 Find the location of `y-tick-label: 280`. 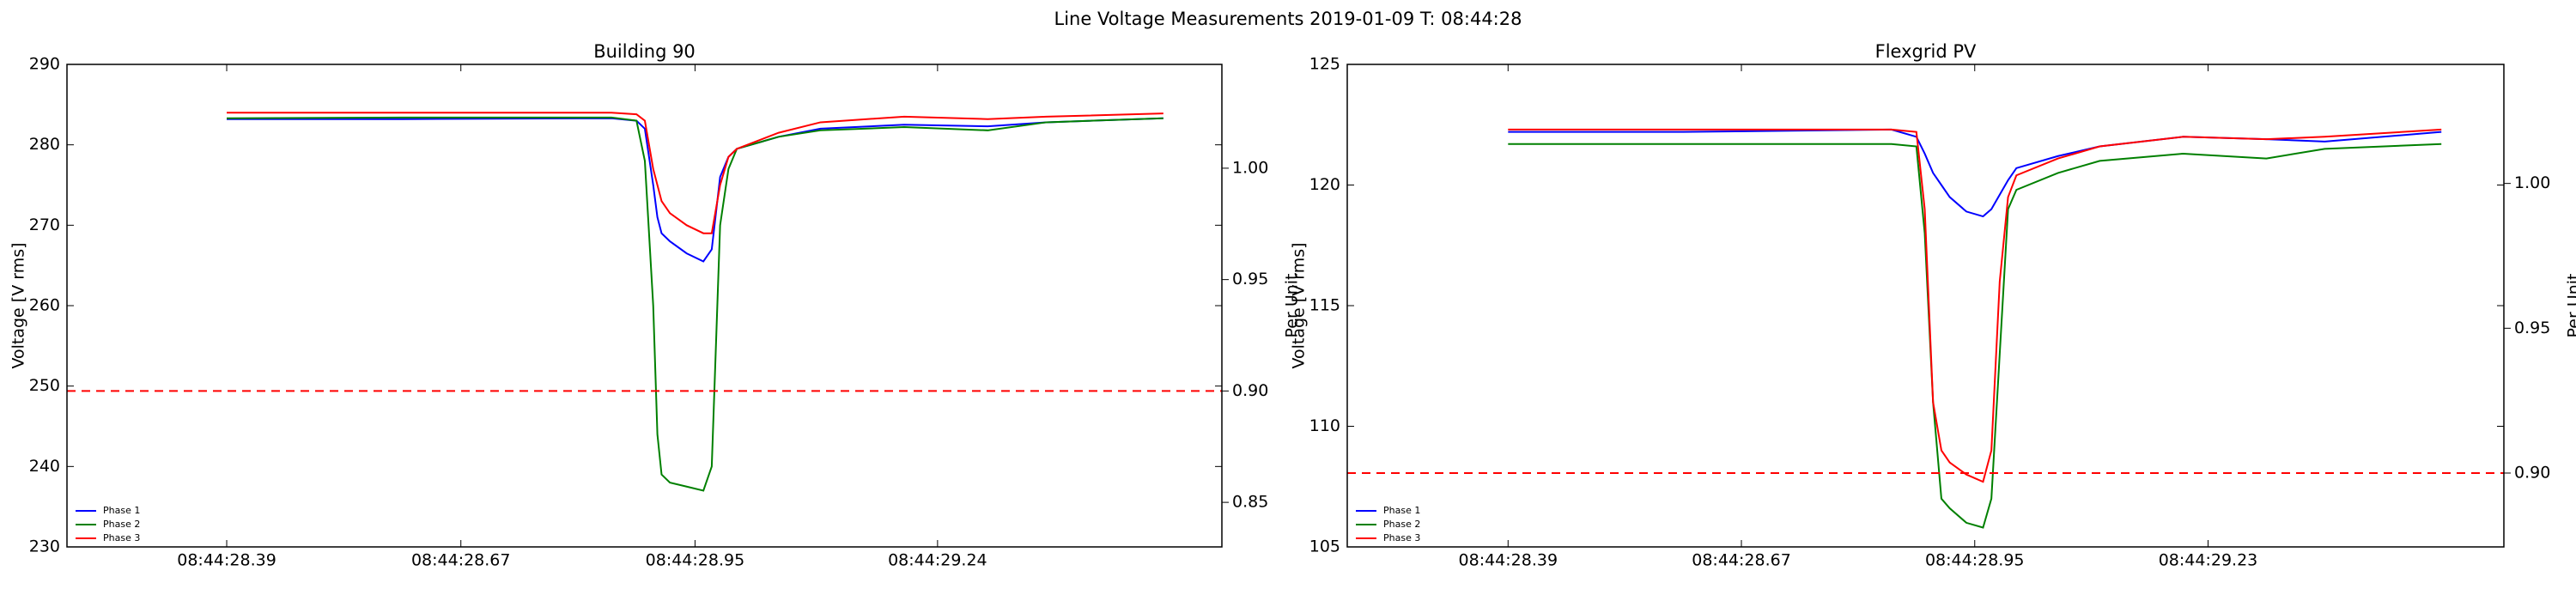

y-tick-label: 280 is located at coordinates (44, 144).